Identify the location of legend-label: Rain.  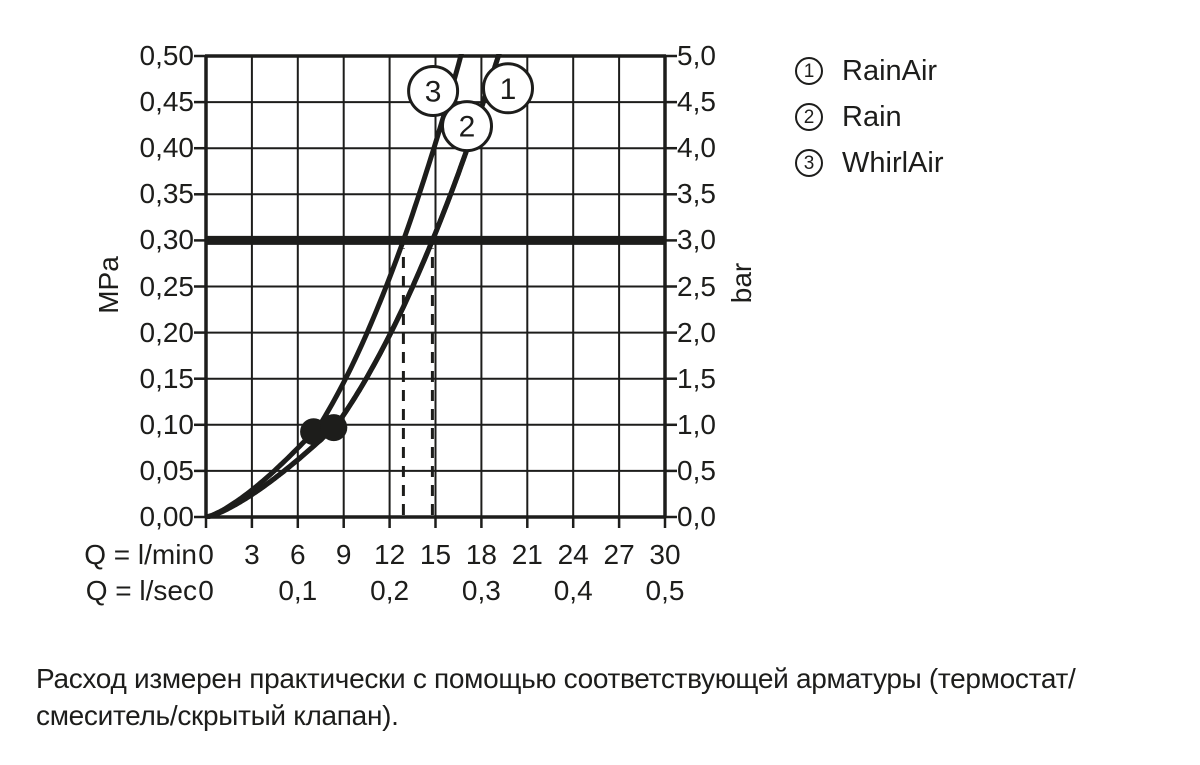
(872, 117).